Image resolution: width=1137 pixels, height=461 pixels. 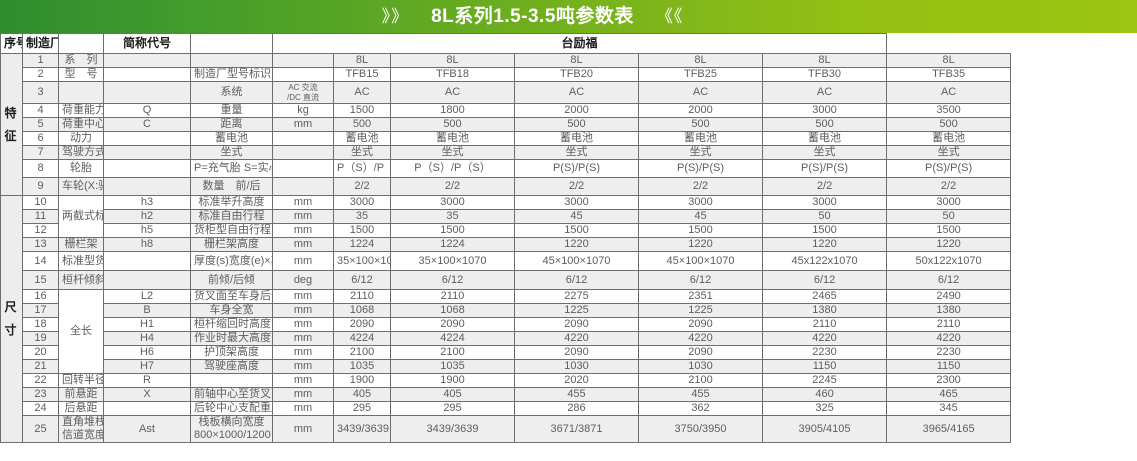 I want to click on title-banner: 》》 8L系列1.5-3.5吨参数表 《《, so click(x=568, y=16).